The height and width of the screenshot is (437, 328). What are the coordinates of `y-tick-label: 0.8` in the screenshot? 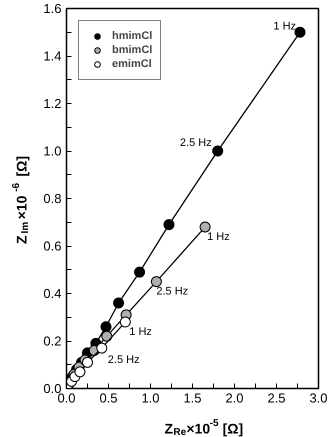 It's located at (52, 198).